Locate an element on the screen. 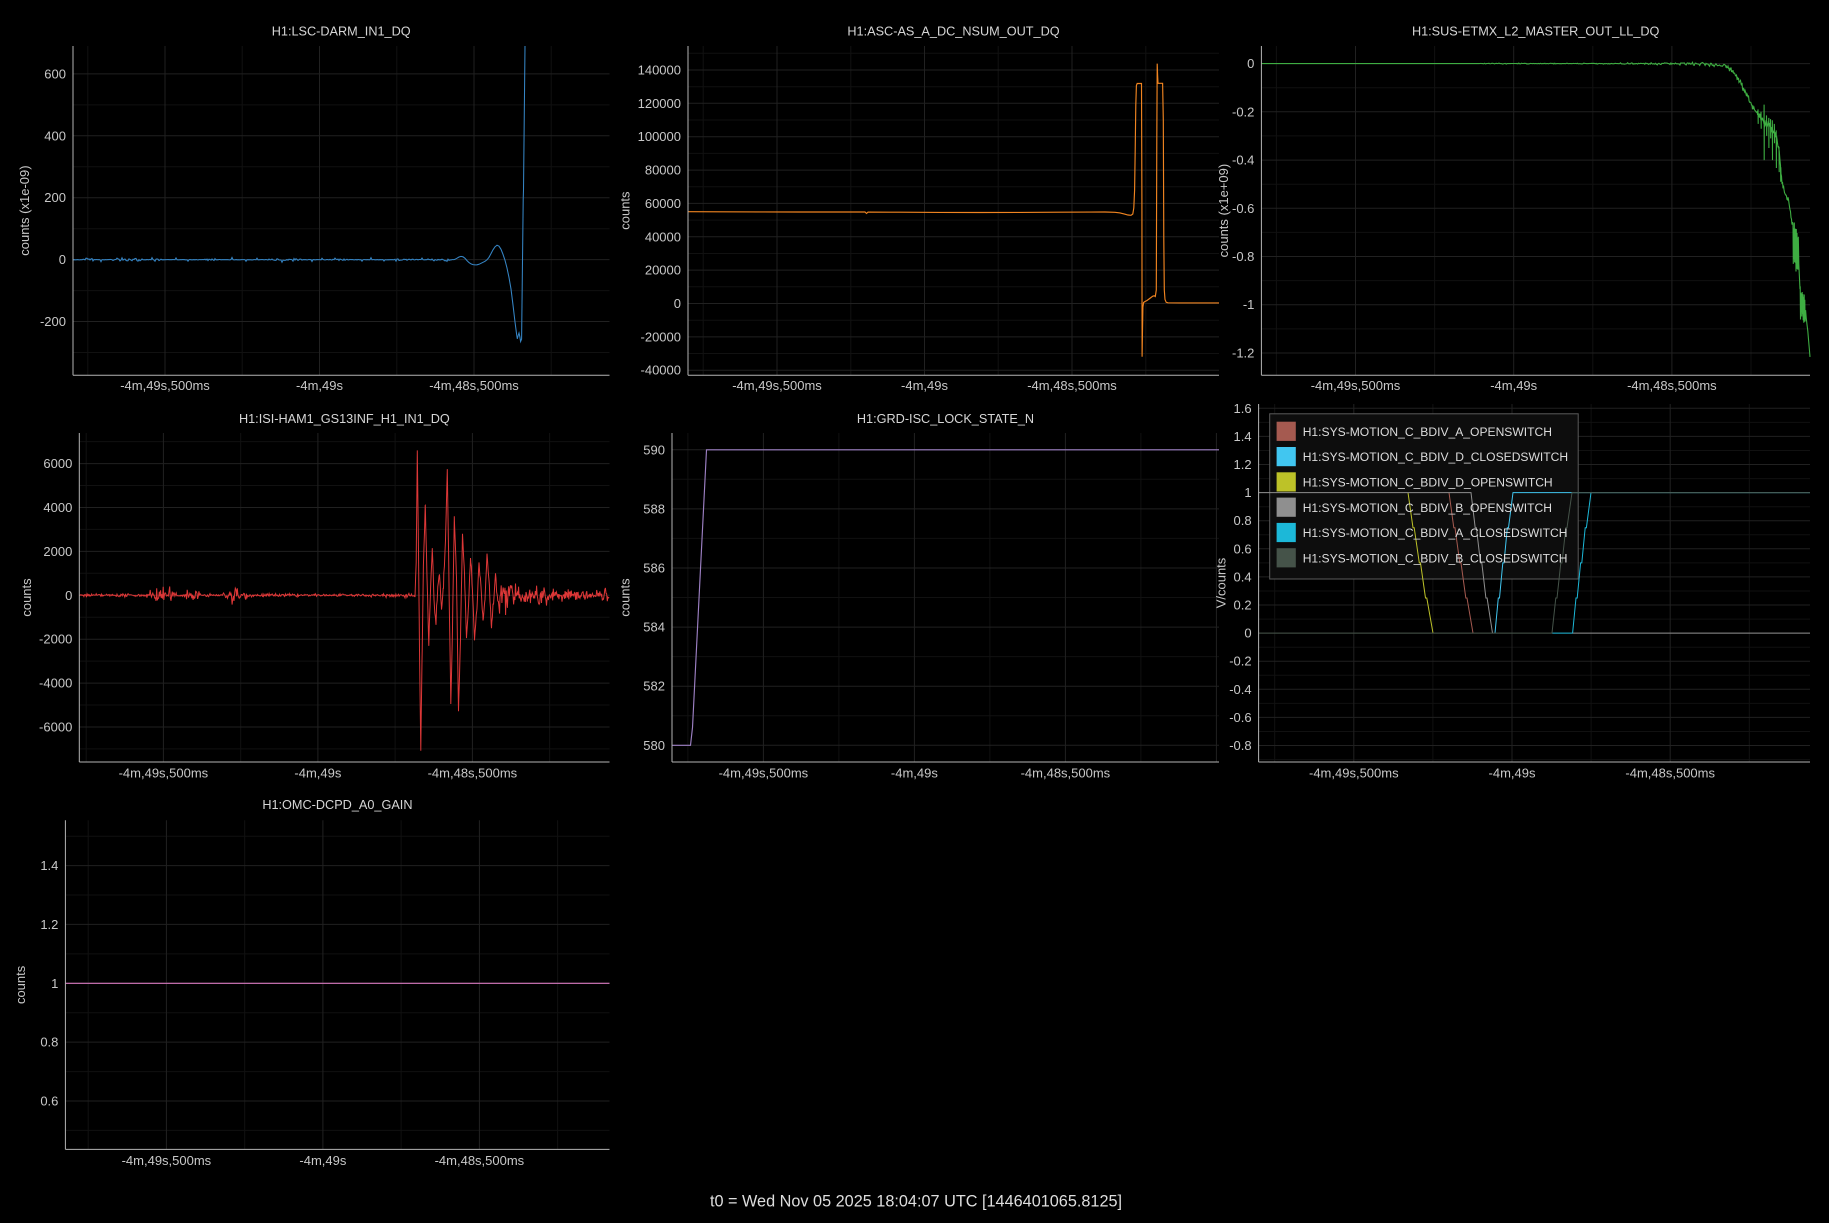 Image resolution: width=1829 pixels, height=1223 pixels. svg-text: 100000 is located at coordinates (659, 136).